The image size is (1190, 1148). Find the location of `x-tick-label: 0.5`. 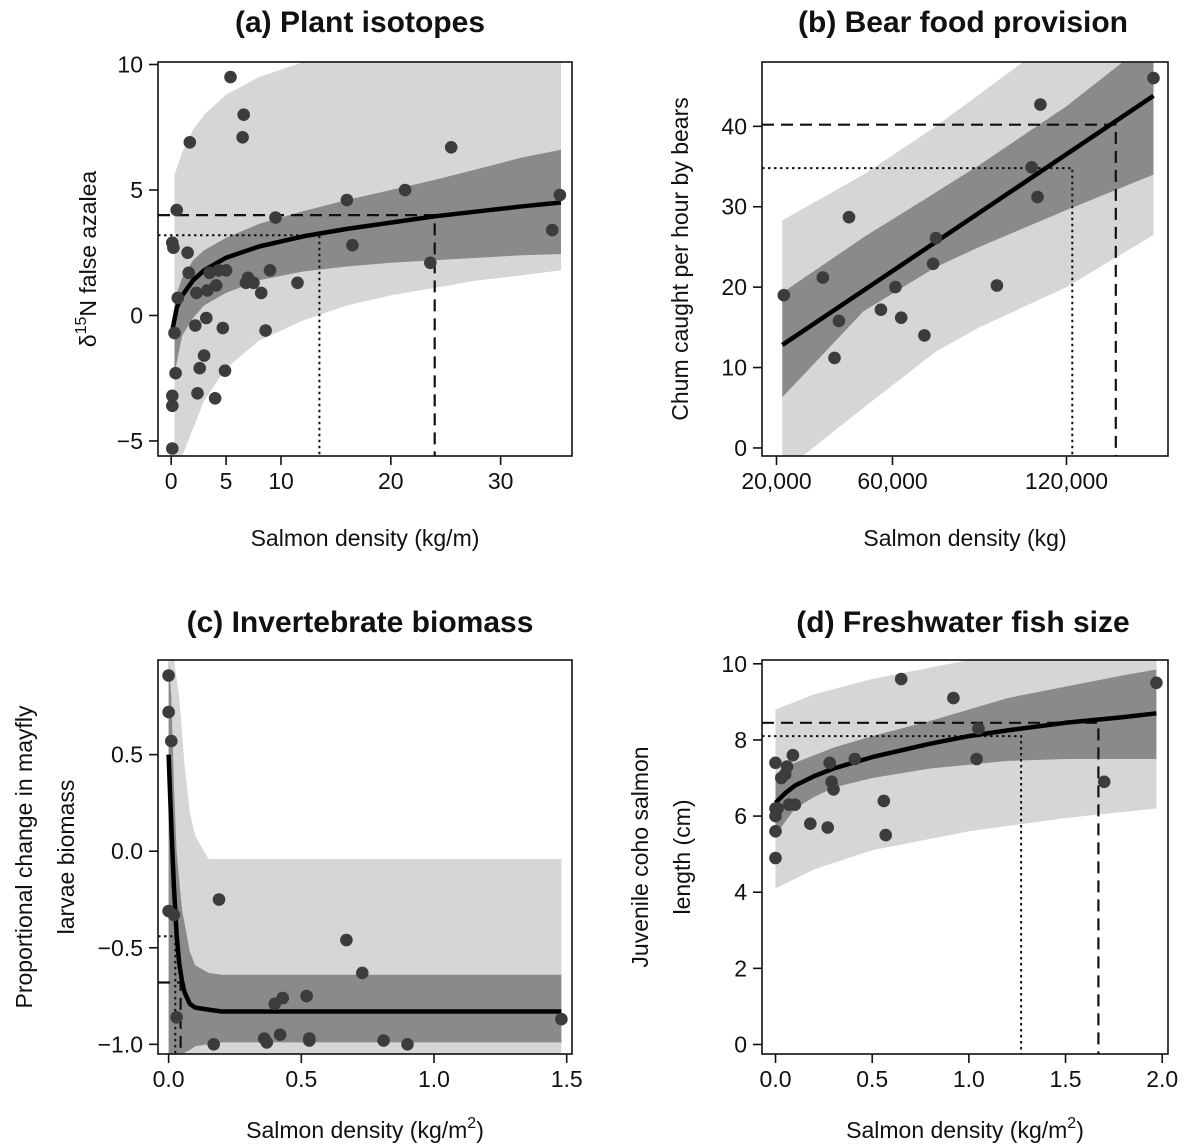

x-tick-label: 0.5 is located at coordinates (872, 1079).